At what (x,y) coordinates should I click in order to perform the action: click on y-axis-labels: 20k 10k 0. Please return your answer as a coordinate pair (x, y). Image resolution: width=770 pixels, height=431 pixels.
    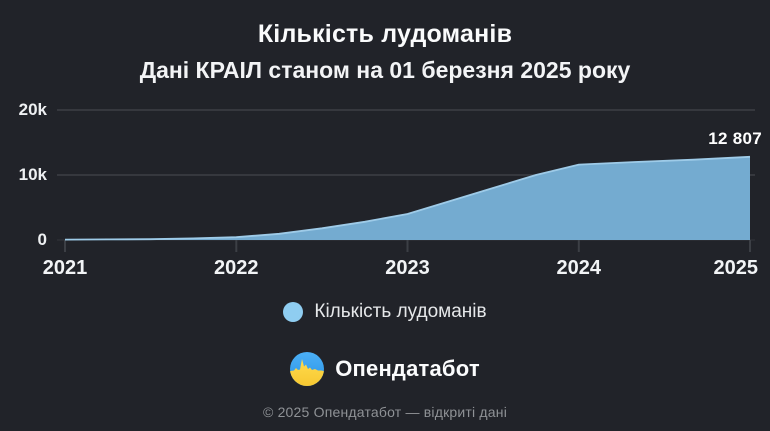
    Looking at the image, I should click on (23, 177).